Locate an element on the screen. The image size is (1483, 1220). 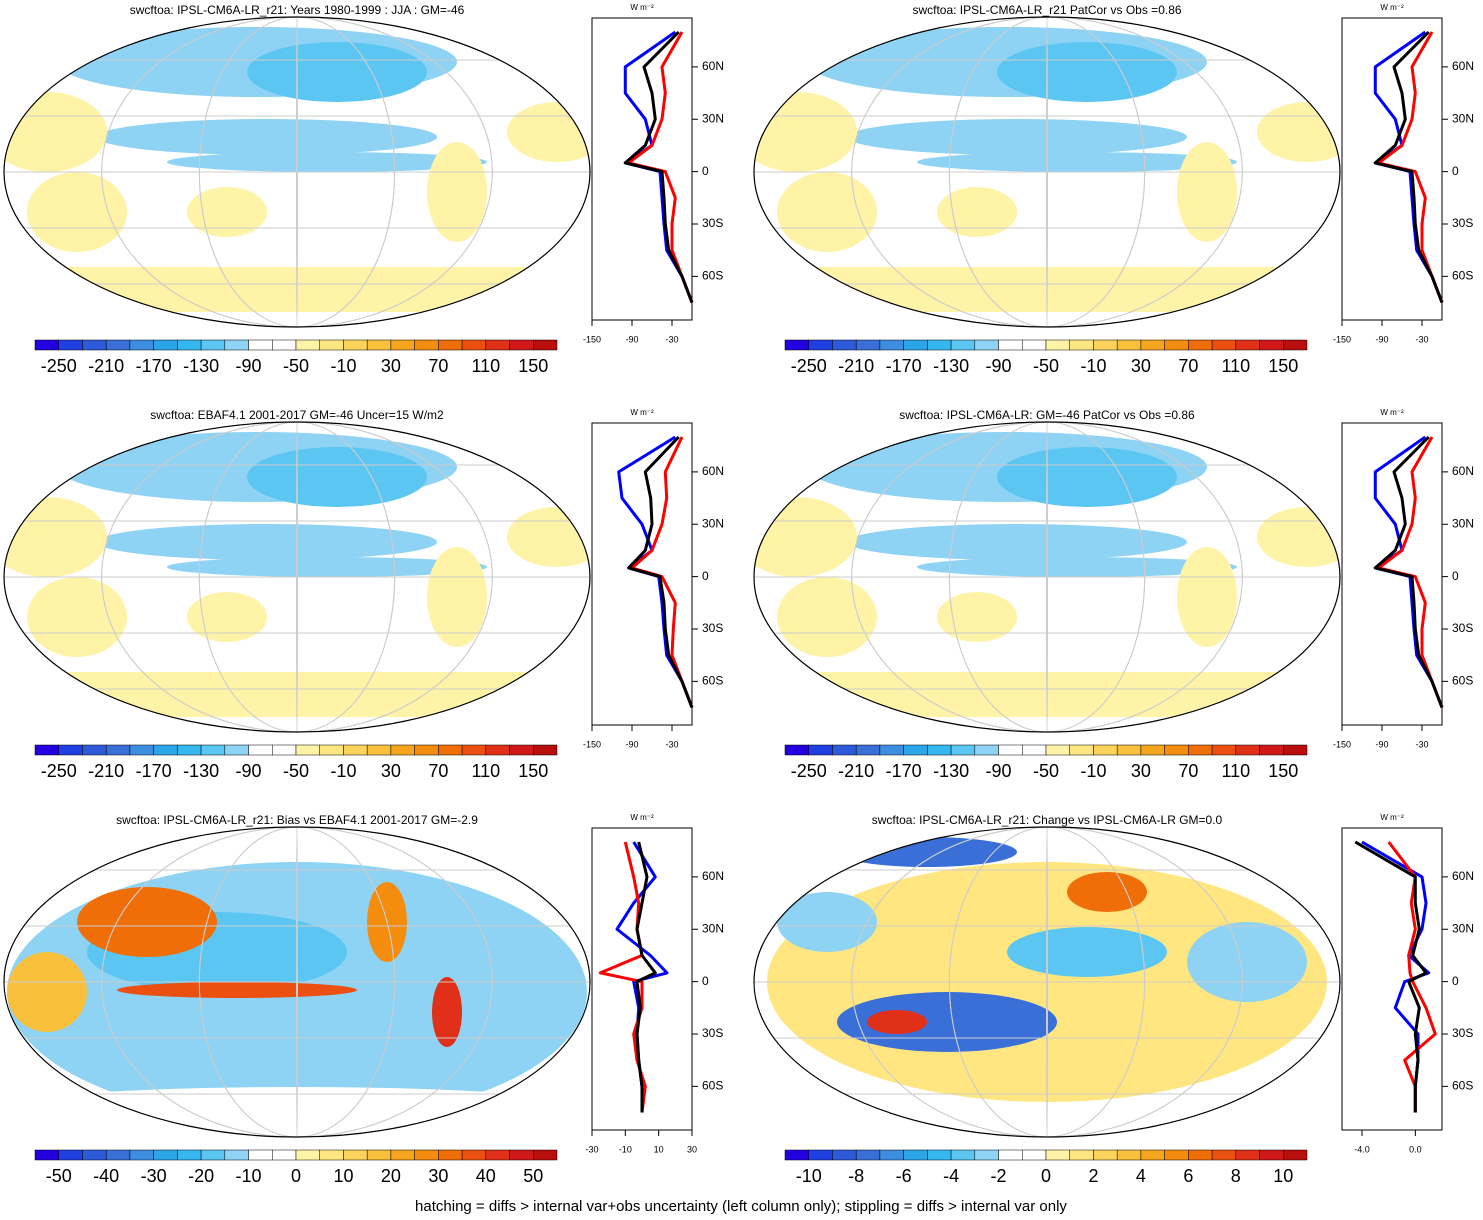
colorbar-label: -6 is located at coordinates (904, 1176).